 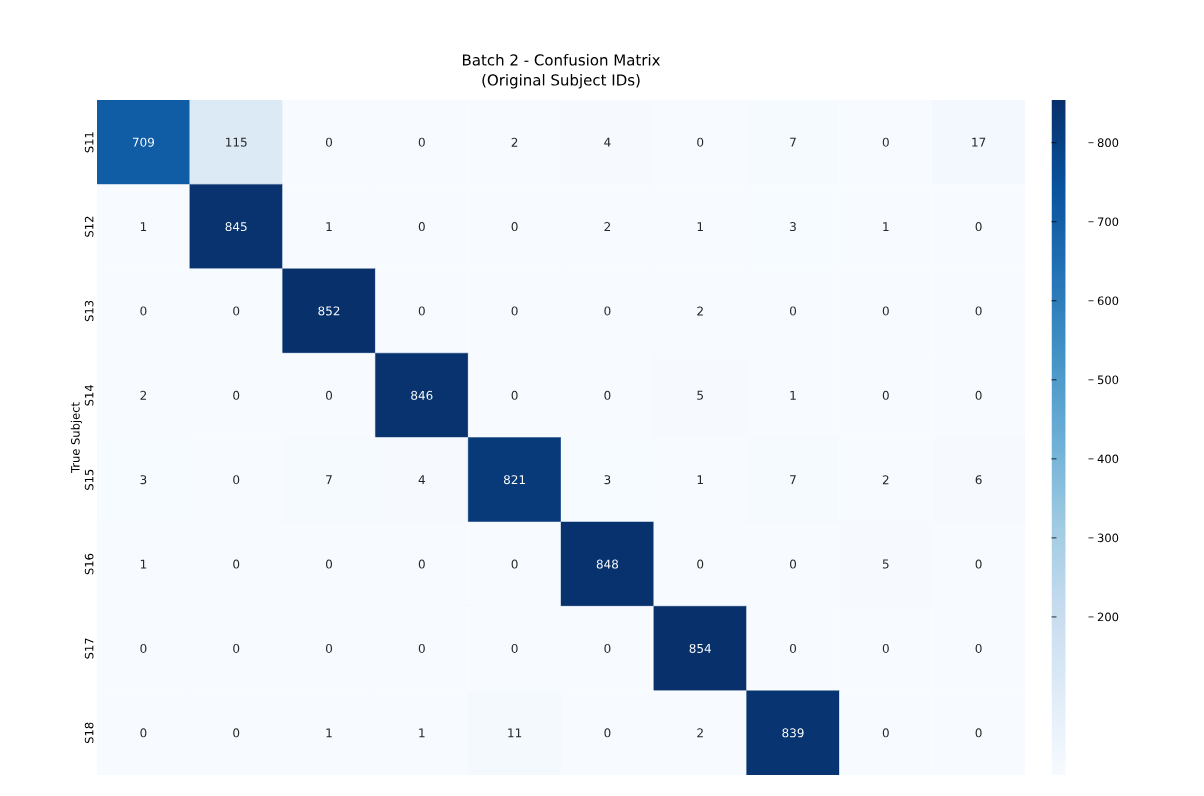 I want to click on y-tick-label: S16, so click(x=89, y=564).